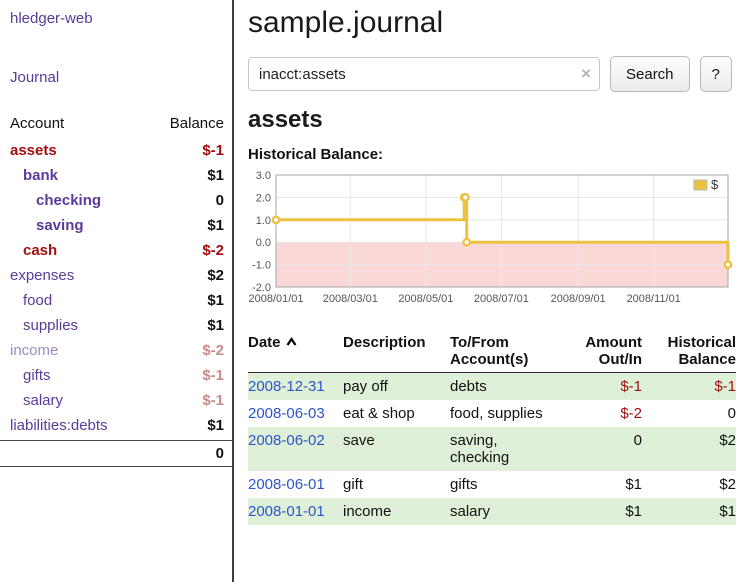 The height and width of the screenshot is (582, 742). What do you see at coordinates (51, 325) in the screenshot?
I see `account-link: supplies` at bounding box center [51, 325].